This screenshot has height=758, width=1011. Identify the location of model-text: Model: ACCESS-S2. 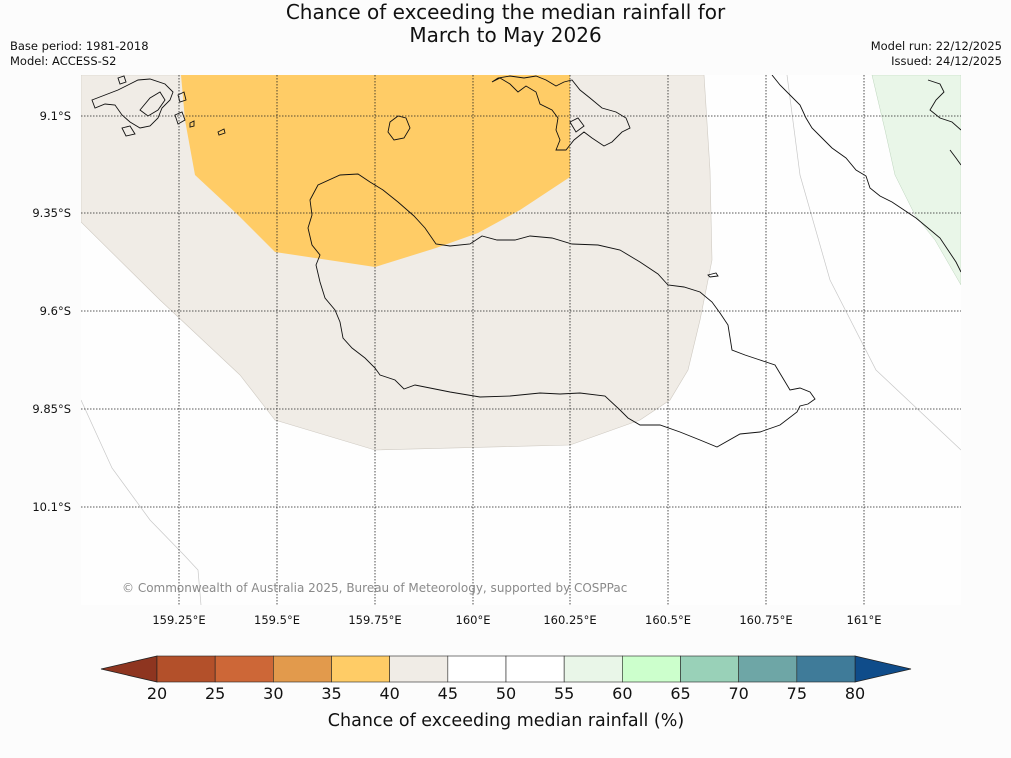
(63, 61).